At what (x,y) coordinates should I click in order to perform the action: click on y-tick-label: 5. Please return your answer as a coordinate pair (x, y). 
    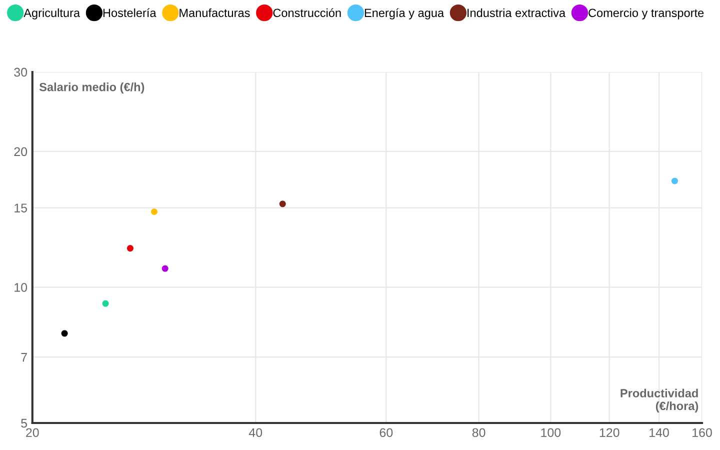
    Looking at the image, I should click on (24, 423).